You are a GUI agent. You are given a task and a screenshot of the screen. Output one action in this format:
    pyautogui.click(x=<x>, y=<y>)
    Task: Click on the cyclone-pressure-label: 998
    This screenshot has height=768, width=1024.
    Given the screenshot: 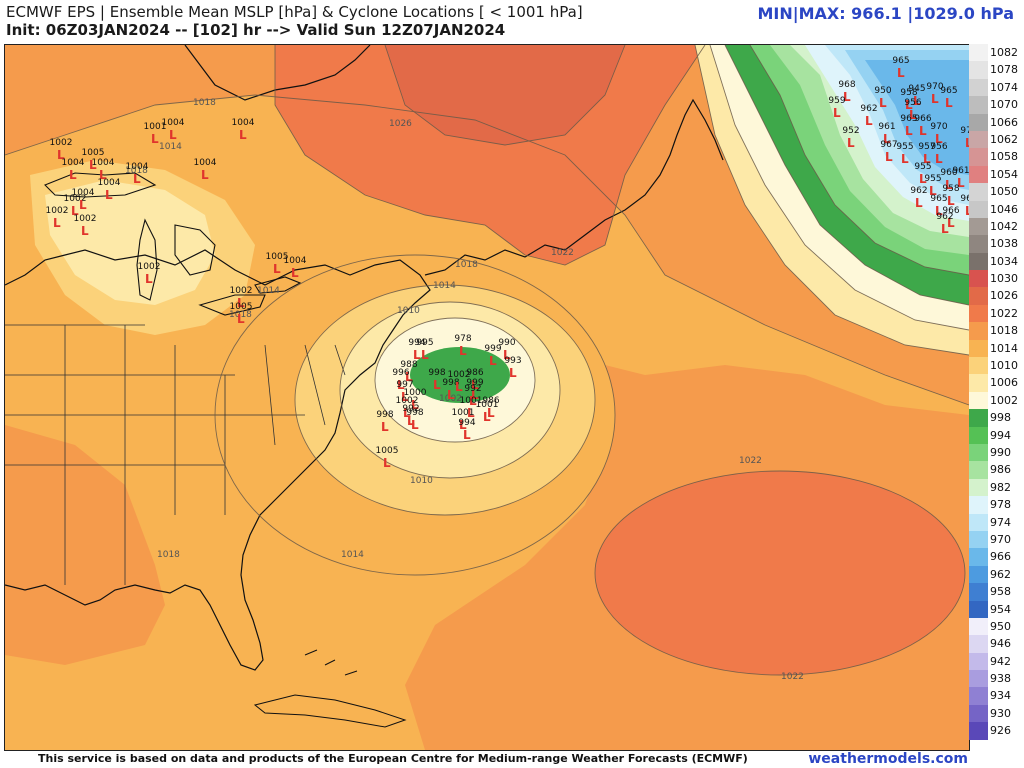 What is the action you would take?
    pyautogui.click(x=436, y=373)
    